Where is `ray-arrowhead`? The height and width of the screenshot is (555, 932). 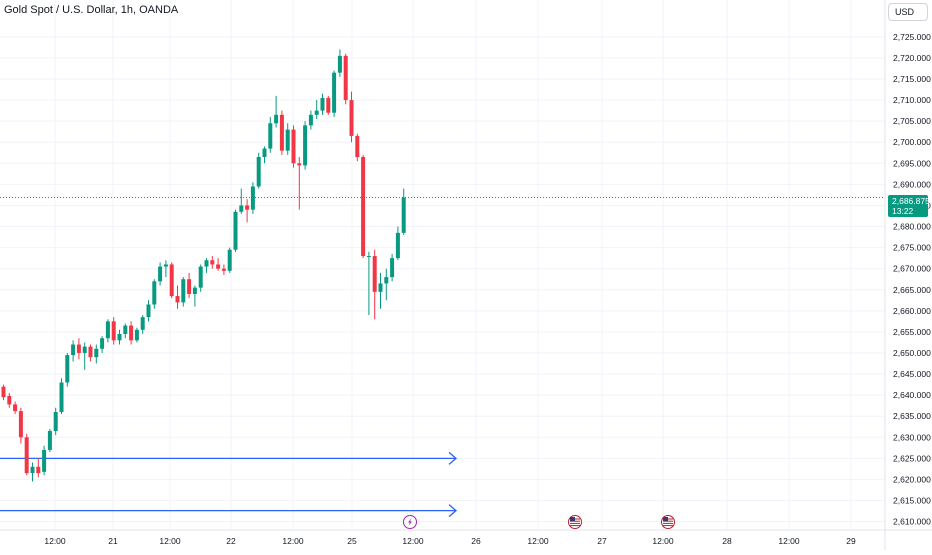 ray-arrowhead is located at coordinates (452, 511).